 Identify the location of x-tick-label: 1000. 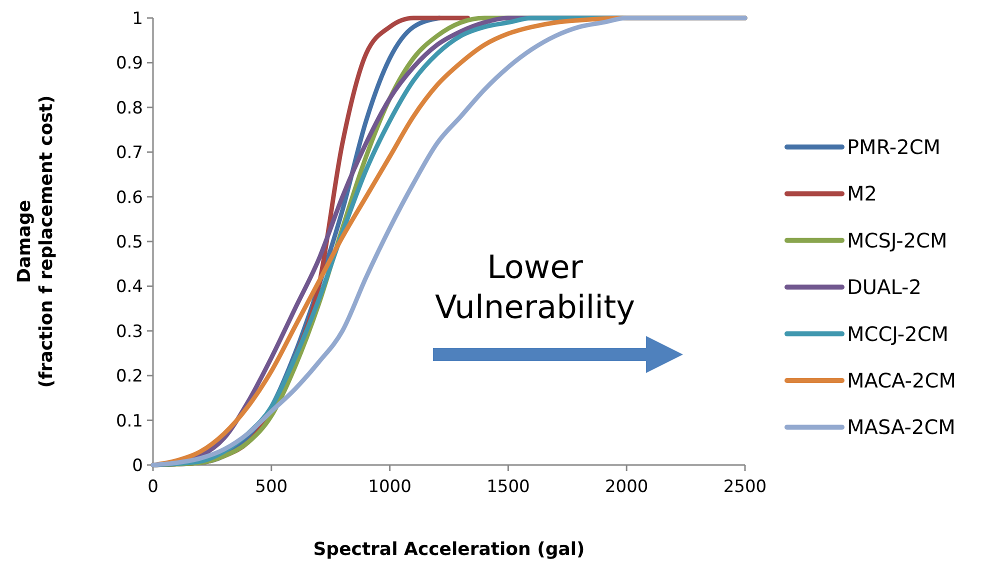
(390, 487).